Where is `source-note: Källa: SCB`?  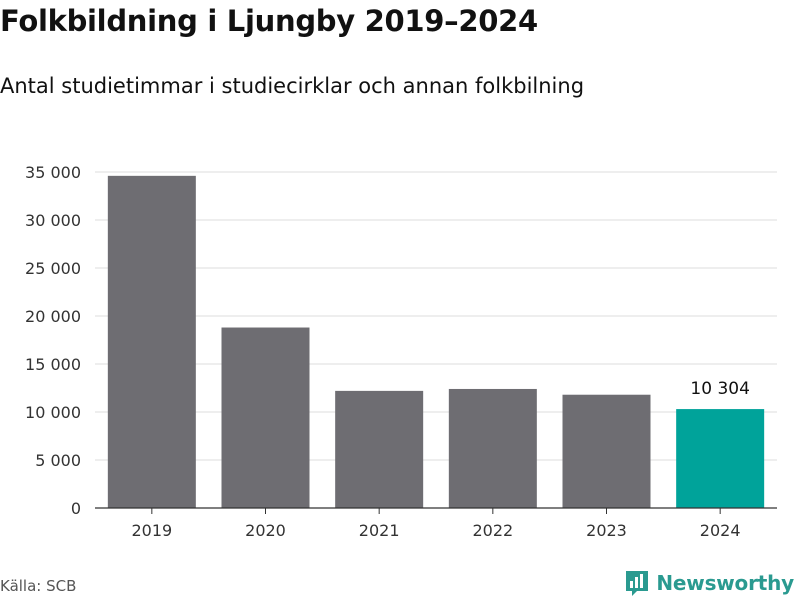
source-note: Källa: SCB is located at coordinates (38, 586).